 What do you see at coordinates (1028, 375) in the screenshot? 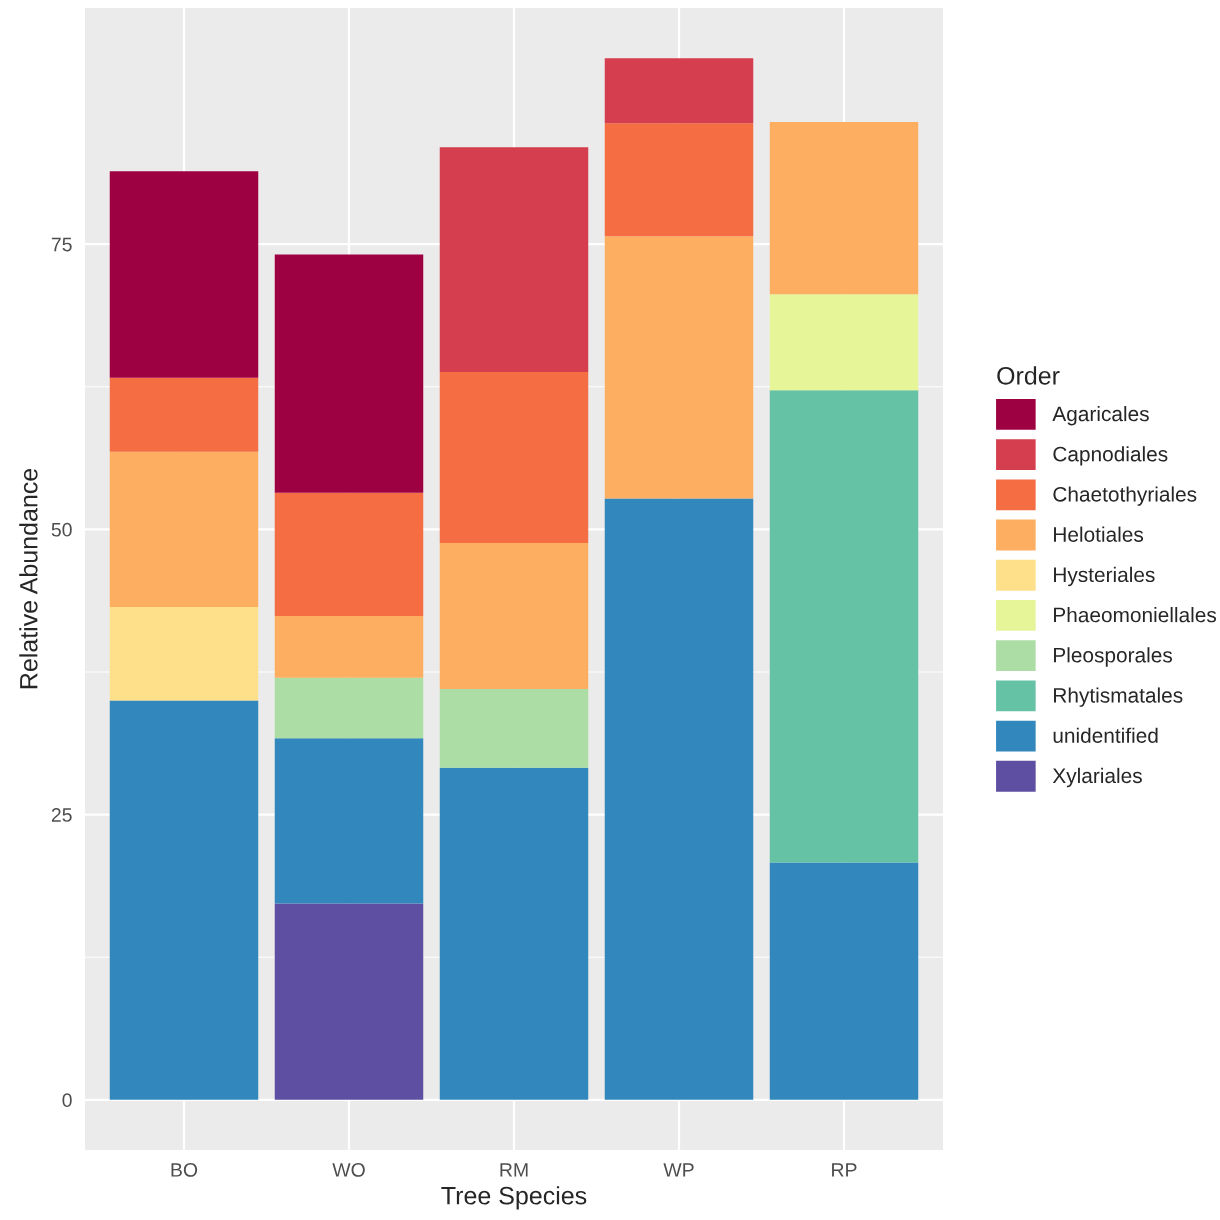
I see `legend-title: Order` at bounding box center [1028, 375].